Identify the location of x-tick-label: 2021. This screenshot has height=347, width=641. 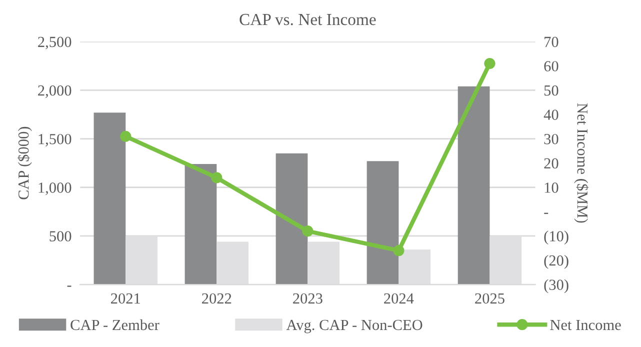
(125, 298).